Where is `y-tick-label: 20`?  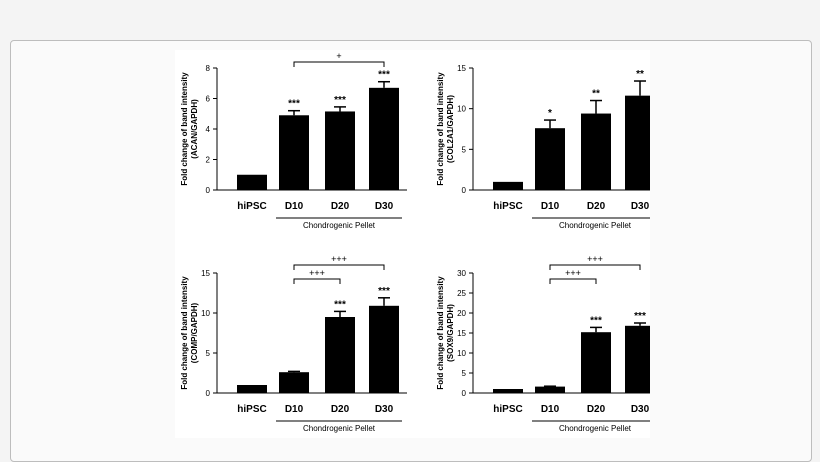
y-tick-label: 20 is located at coordinates (461, 313).